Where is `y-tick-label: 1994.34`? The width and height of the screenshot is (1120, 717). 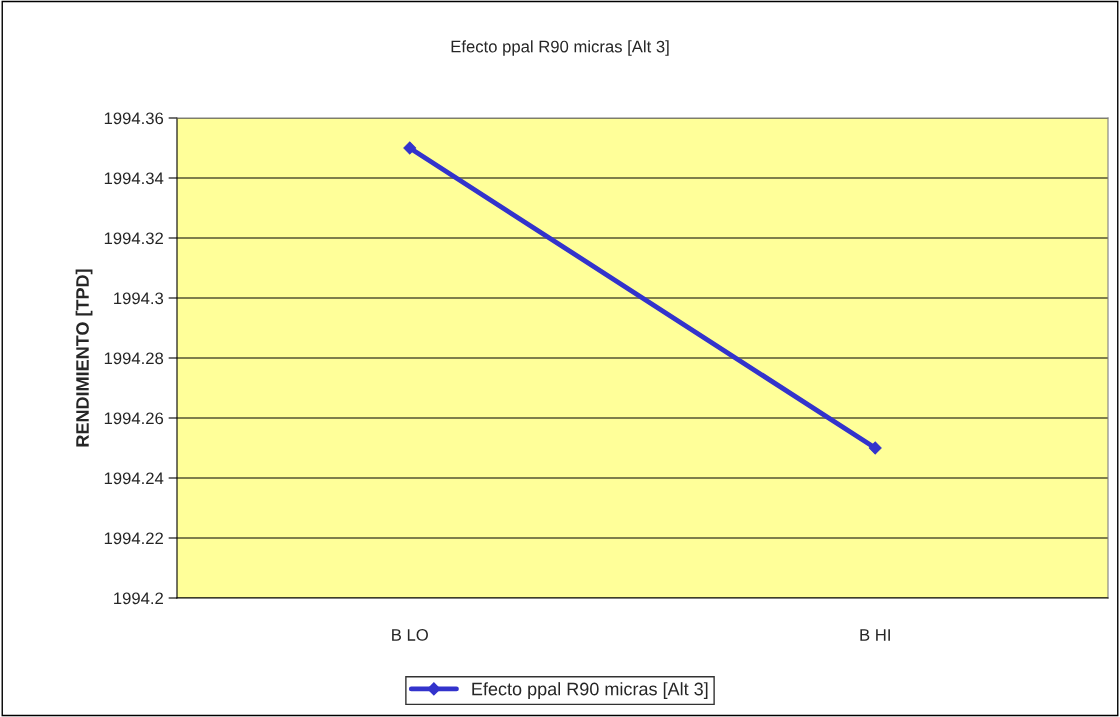 y-tick-label: 1994.34 is located at coordinates (134, 178).